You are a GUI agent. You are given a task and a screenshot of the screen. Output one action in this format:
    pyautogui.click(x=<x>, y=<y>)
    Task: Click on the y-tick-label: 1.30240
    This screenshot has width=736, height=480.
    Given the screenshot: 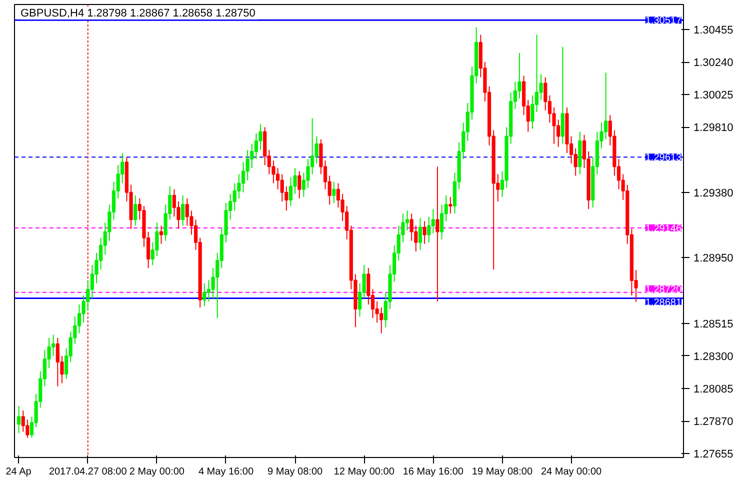 What is the action you would take?
    pyautogui.click(x=714, y=63)
    